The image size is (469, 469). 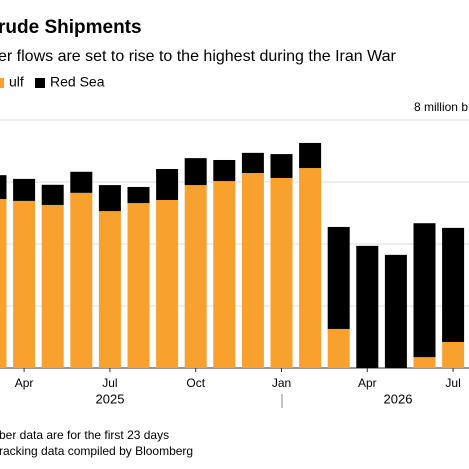 I want to click on legend-label: ulf, so click(x=16, y=82).